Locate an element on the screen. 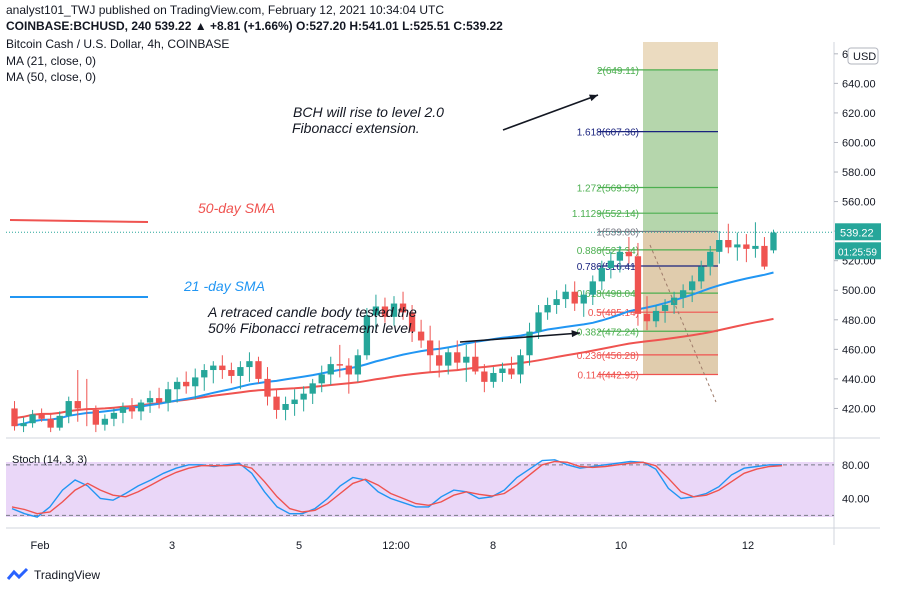 The image size is (900, 593). currency-label: USD is located at coordinates (864, 57).